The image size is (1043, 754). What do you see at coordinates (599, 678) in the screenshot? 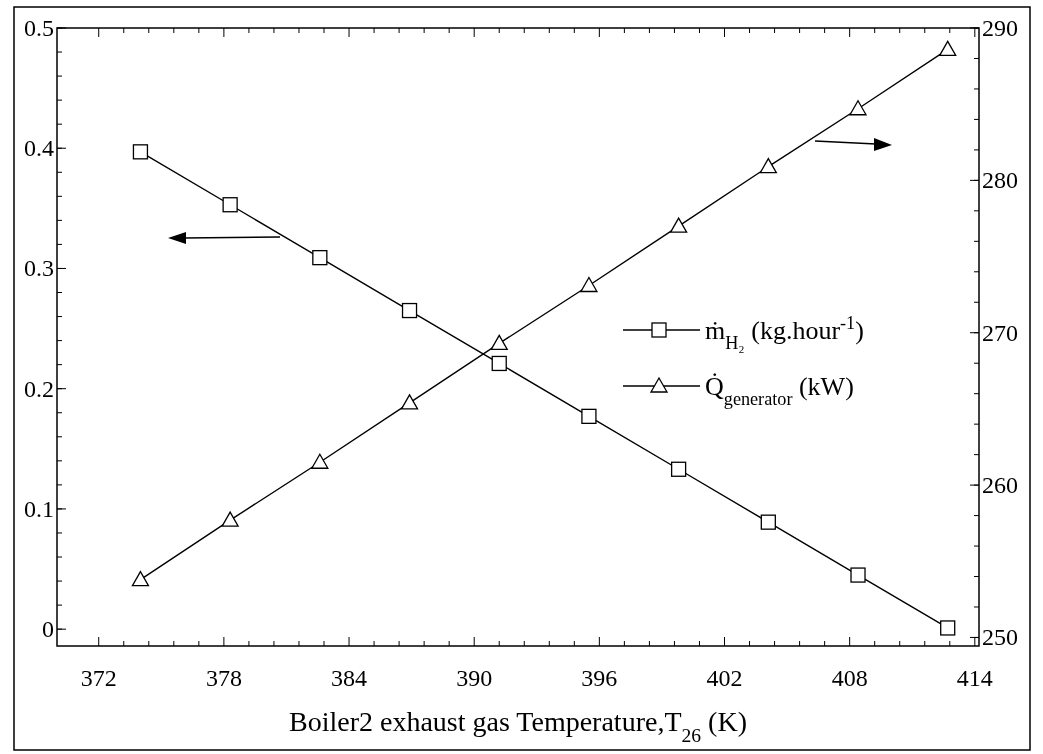
I see `x-tick-label: 396` at bounding box center [599, 678].